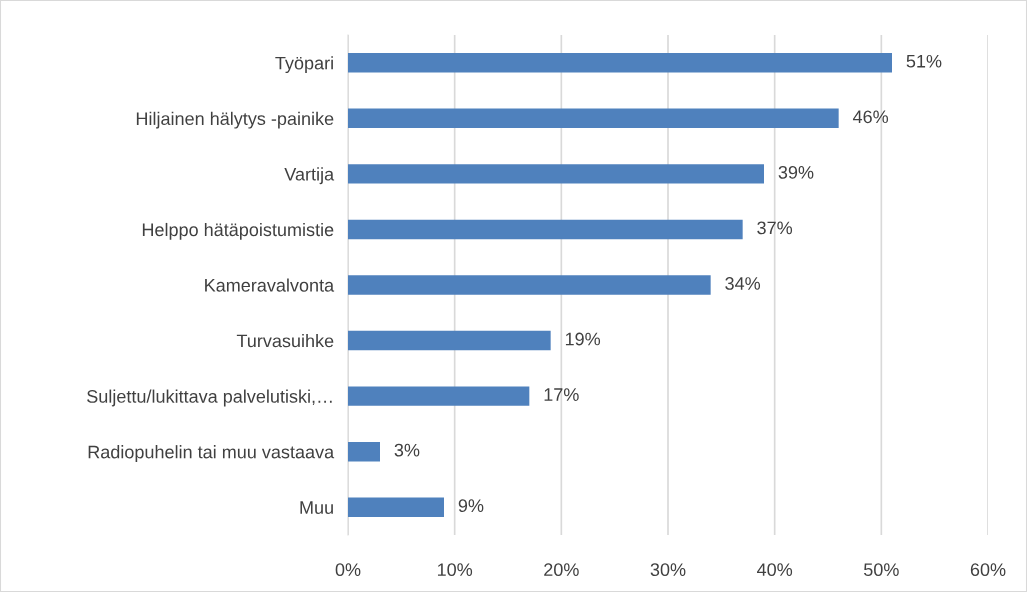 This screenshot has height=592, width=1027. I want to click on x-tick-label: 60%, so click(988, 570).